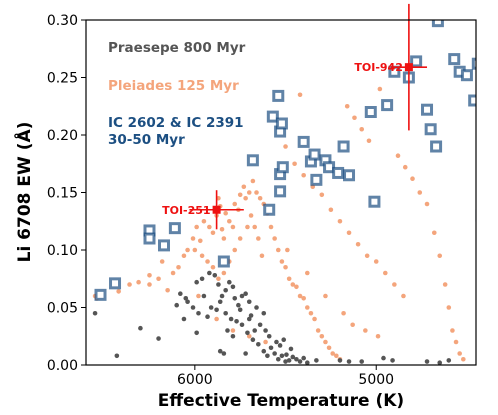 This screenshot has width=498, height=415. I want to click on annotation-toi-251: TOI-251, so click(186, 210).